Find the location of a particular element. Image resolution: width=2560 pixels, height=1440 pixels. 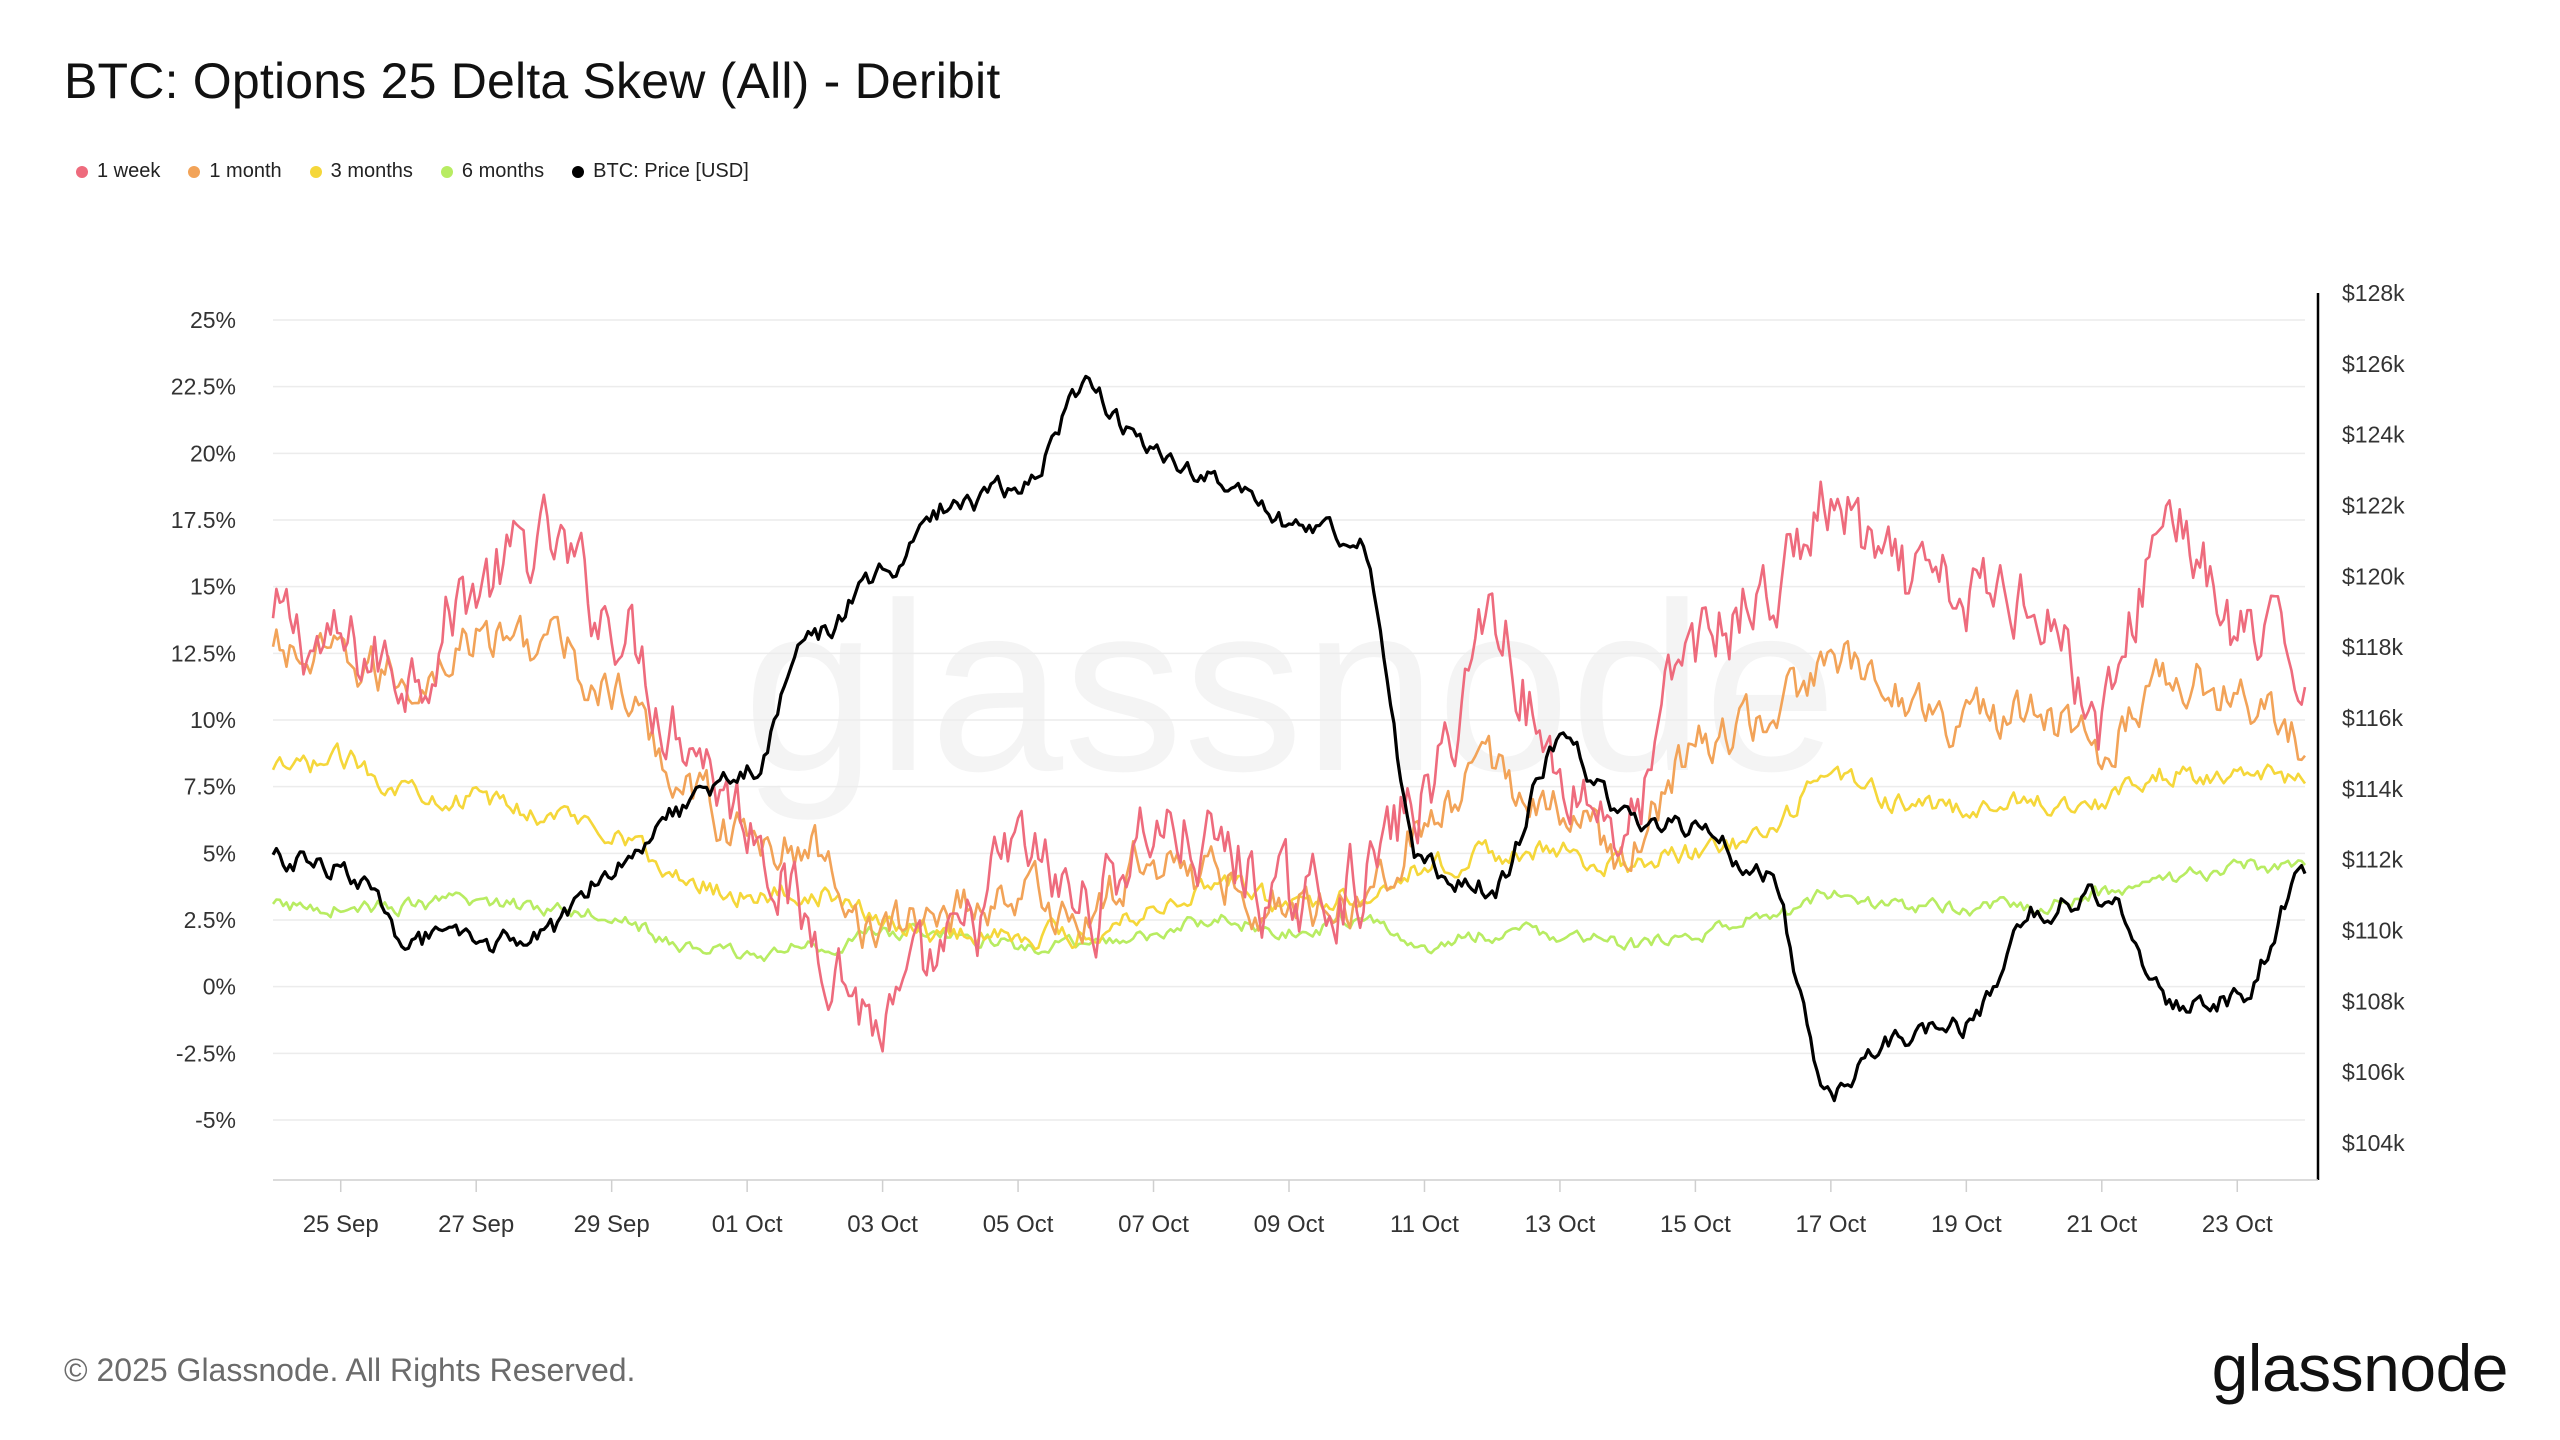

legend-label: 1 week is located at coordinates (129, 171).